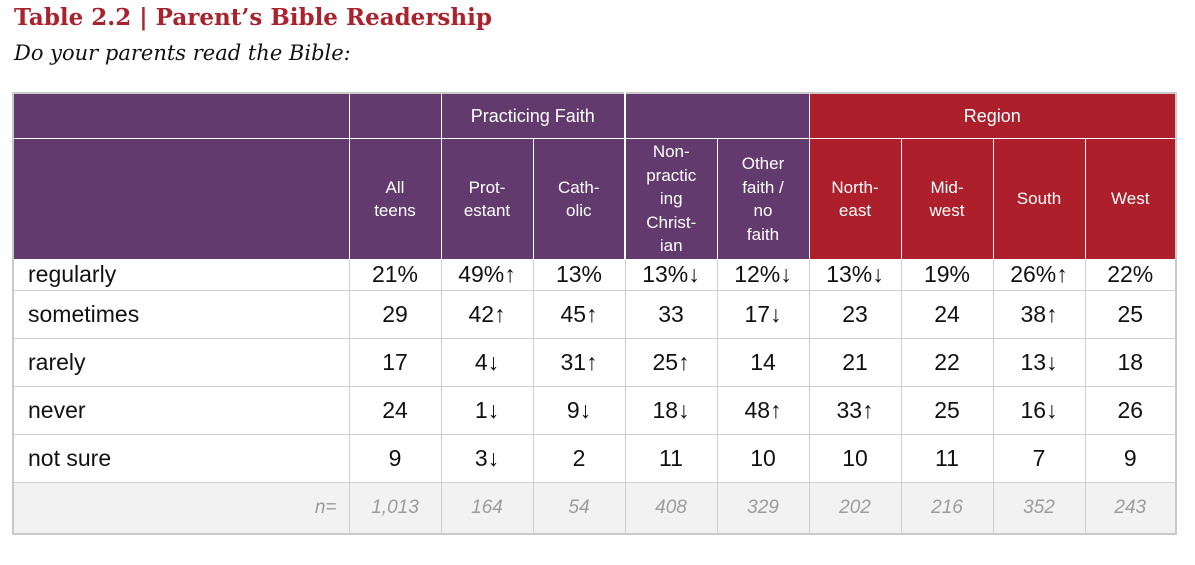  I want to click on table-cell: 3↓, so click(487, 458).